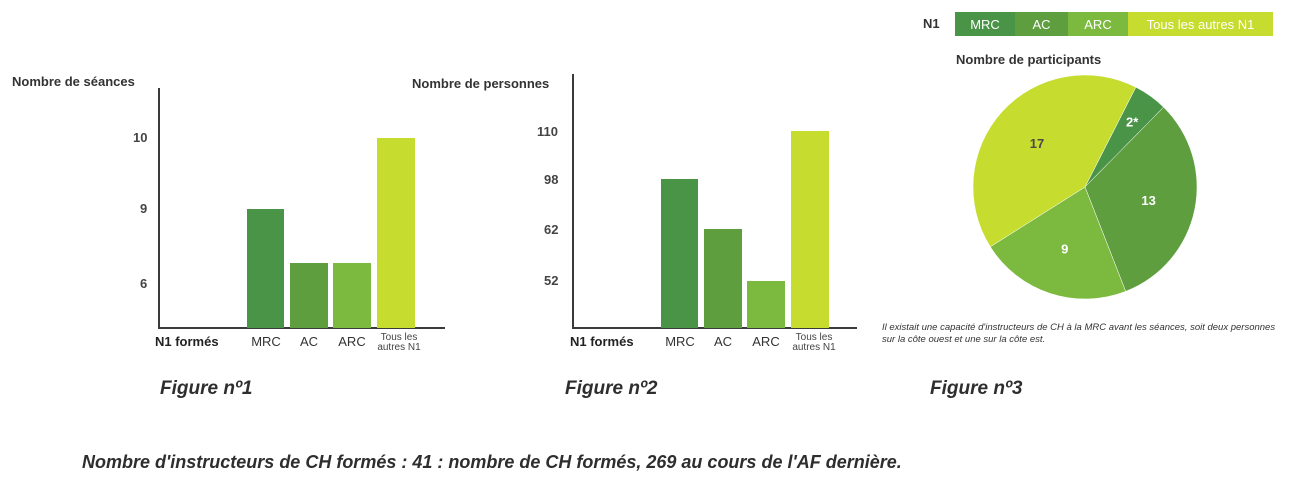  What do you see at coordinates (1098, 24) in the screenshot?
I see `legend-item-arc: ARC` at bounding box center [1098, 24].